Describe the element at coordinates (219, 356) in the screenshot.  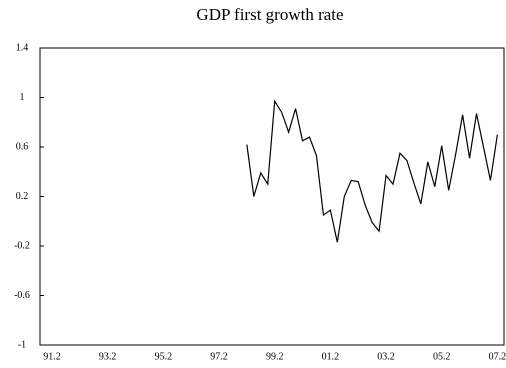
I see `x-tick-label: 97.2` at that location.